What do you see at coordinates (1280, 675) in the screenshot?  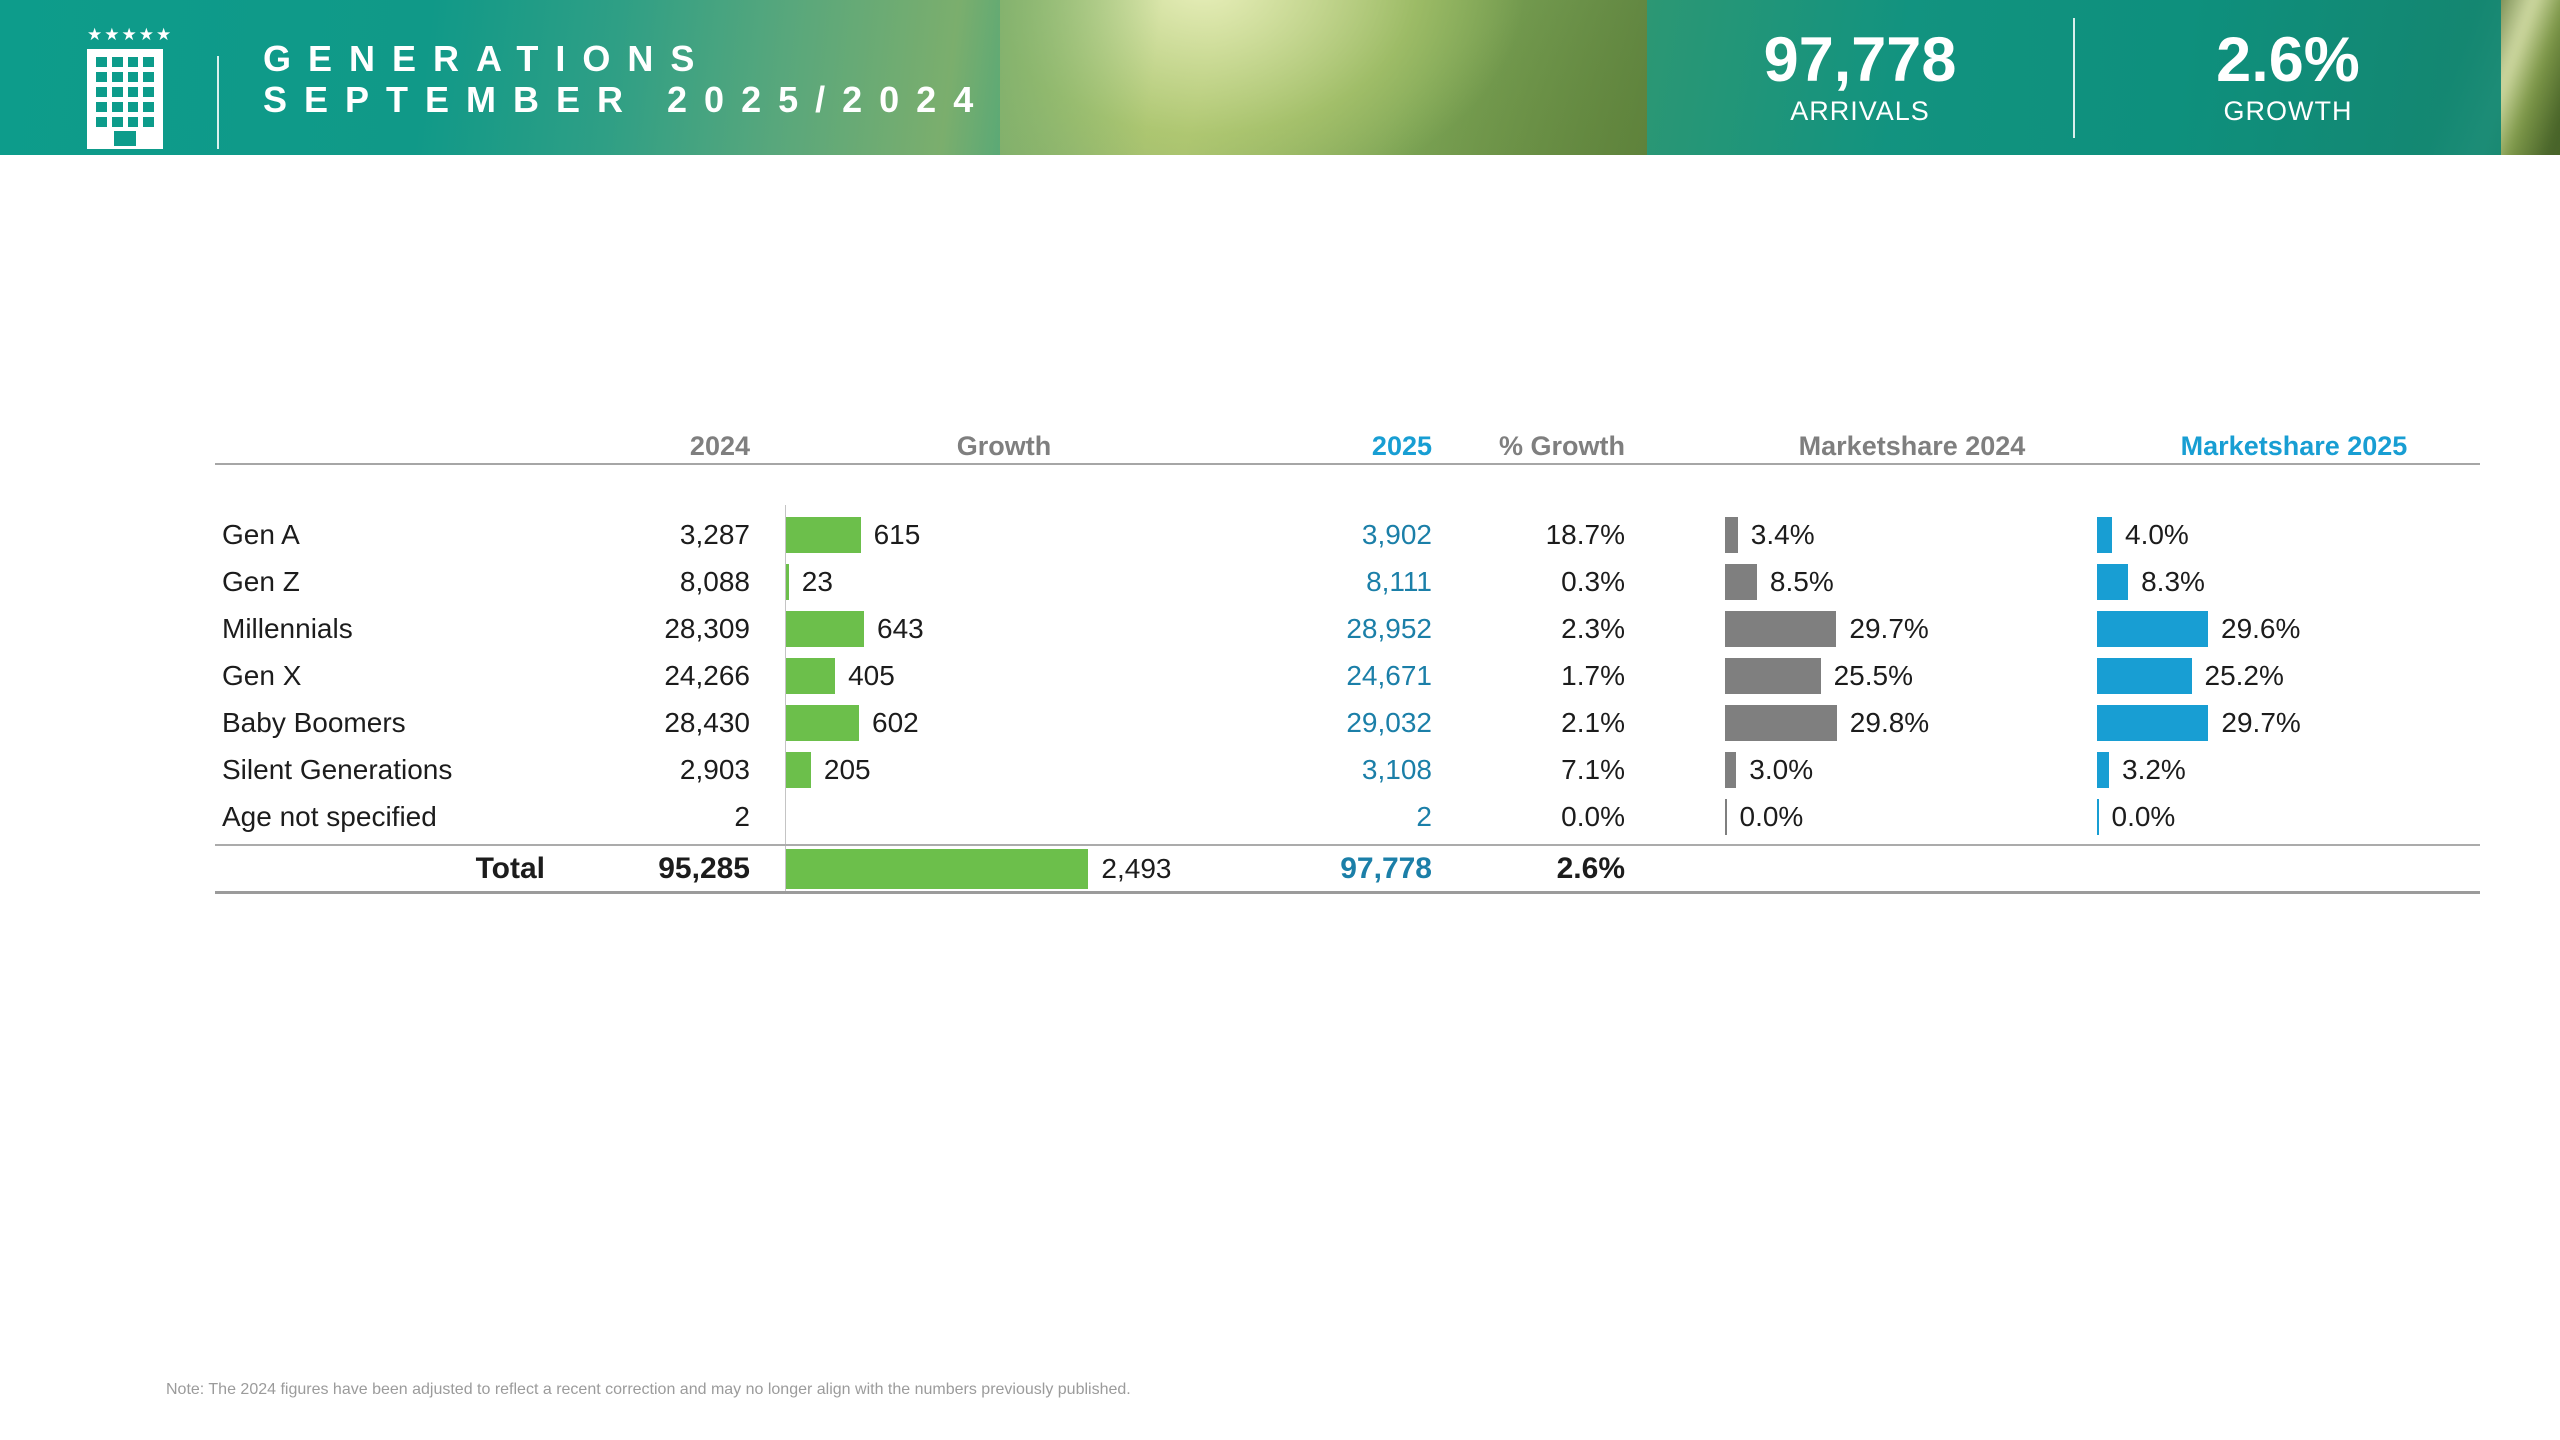 I see `table-row: Gen X 24,266 405 24,671 1.7% 25.5% 25.2%` at bounding box center [1280, 675].